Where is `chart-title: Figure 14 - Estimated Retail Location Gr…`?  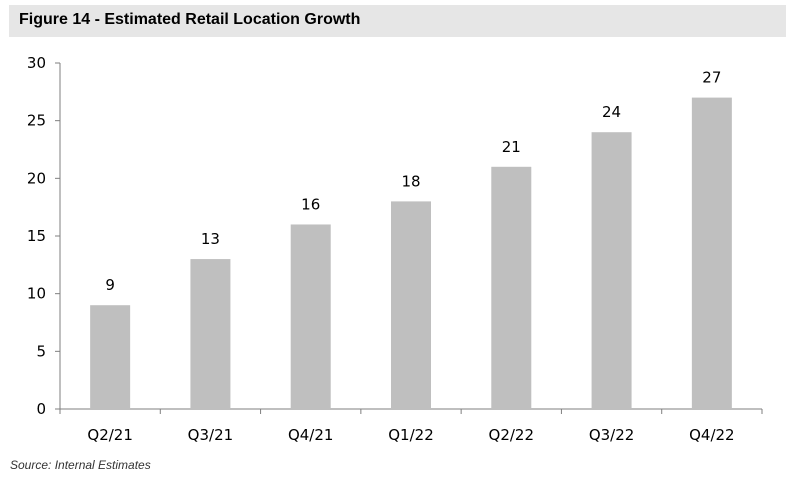
chart-title: Figure 14 - Estimated Retail Location Gr… is located at coordinates (190, 19).